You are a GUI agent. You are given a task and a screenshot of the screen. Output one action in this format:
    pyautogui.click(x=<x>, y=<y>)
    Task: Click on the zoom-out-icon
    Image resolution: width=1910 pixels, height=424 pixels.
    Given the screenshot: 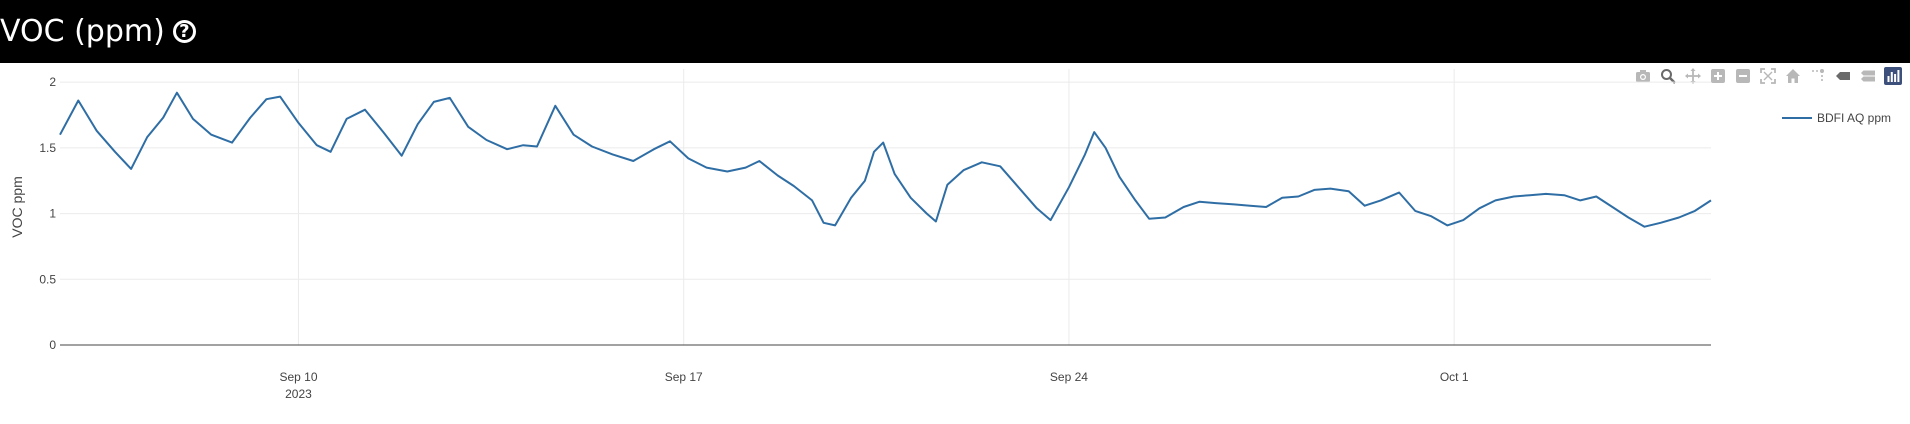 What is the action you would take?
    pyautogui.click(x=1743, y=76)
    